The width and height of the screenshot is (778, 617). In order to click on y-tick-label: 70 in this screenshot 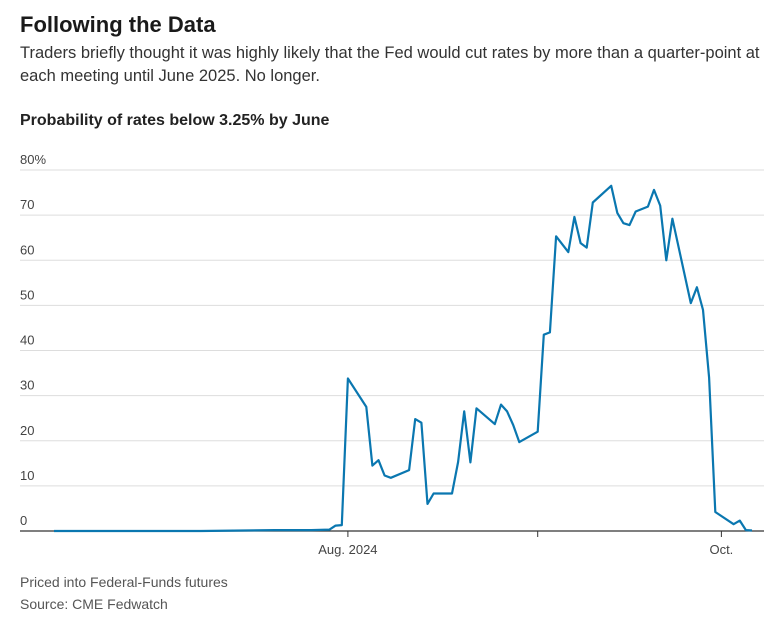, I will do `click(27, 204)`.